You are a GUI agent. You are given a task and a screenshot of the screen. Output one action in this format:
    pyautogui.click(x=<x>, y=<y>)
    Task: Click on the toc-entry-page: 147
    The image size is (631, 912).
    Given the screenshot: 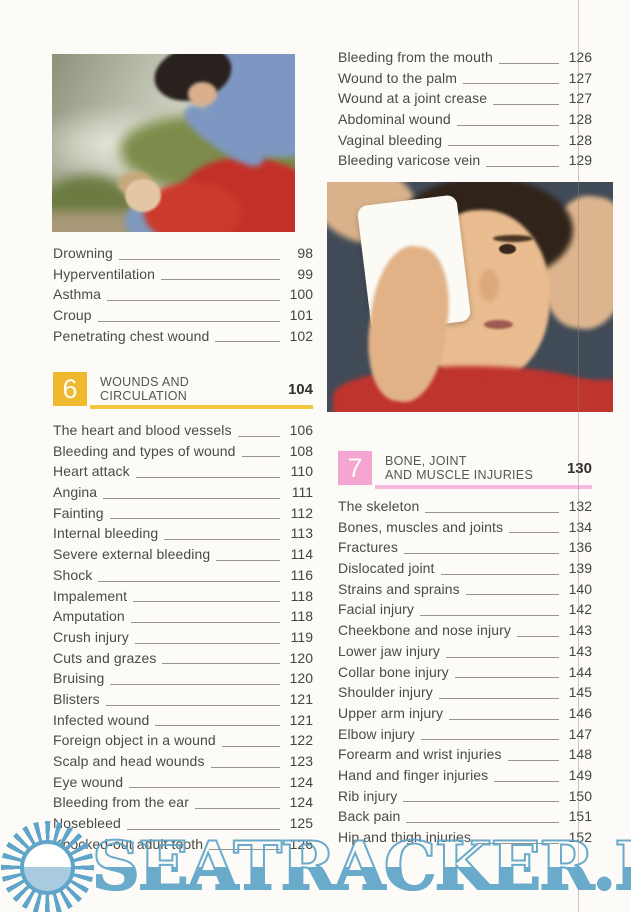 What is the action you would take?
    pyautogui.click(x=580, y=733)
    